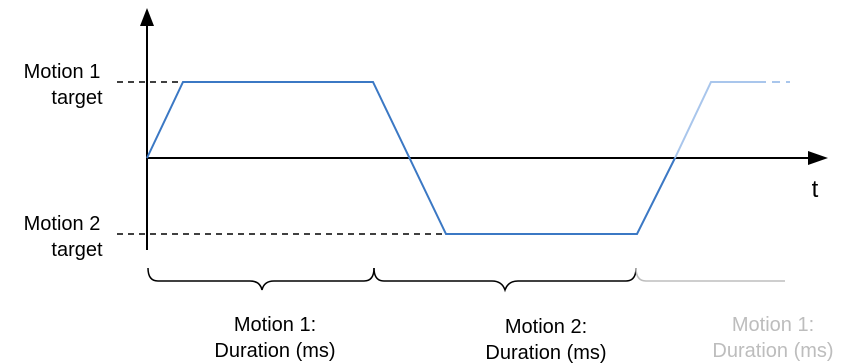 Image resolution: width=849 pixels, height=363 pixels. What do you see at coordinates (275, 325) in the screenshot?
I see `segment-motion1-label-line1: Motion 1:` at bounding box center [275, 325].